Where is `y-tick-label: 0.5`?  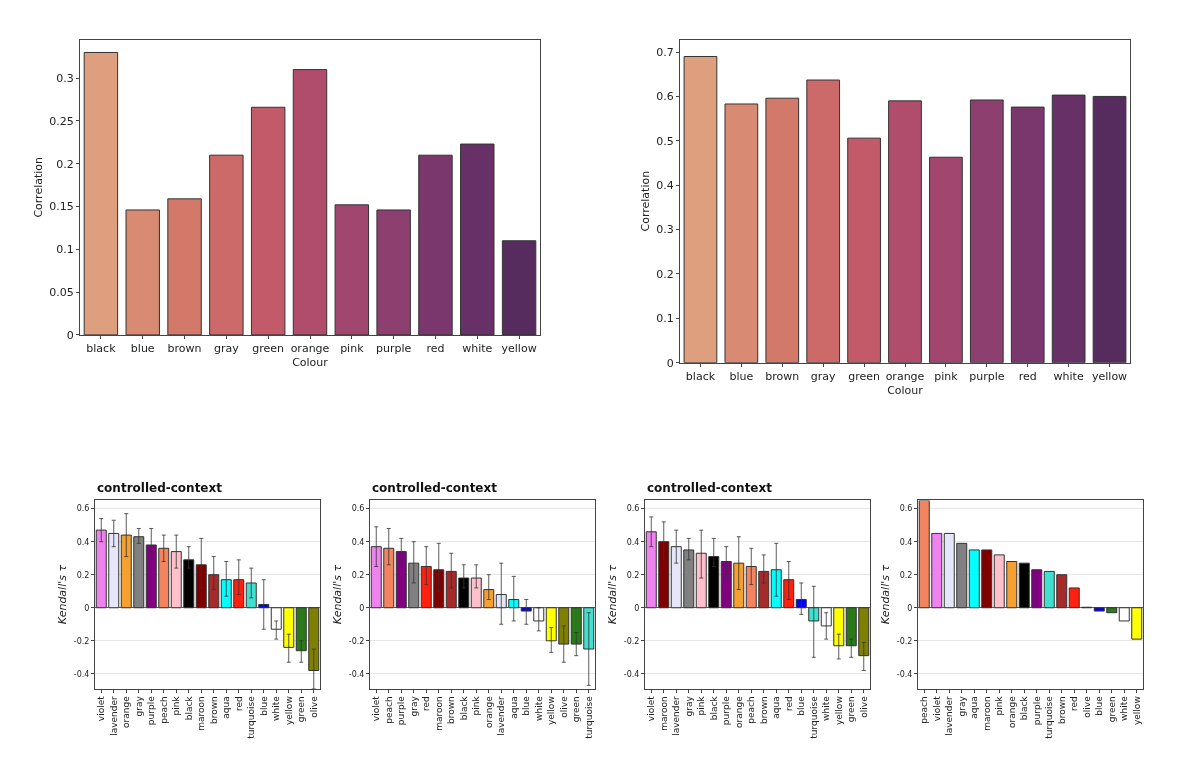
y-tick-label: 0.5 is located at coordinates (665, 141).